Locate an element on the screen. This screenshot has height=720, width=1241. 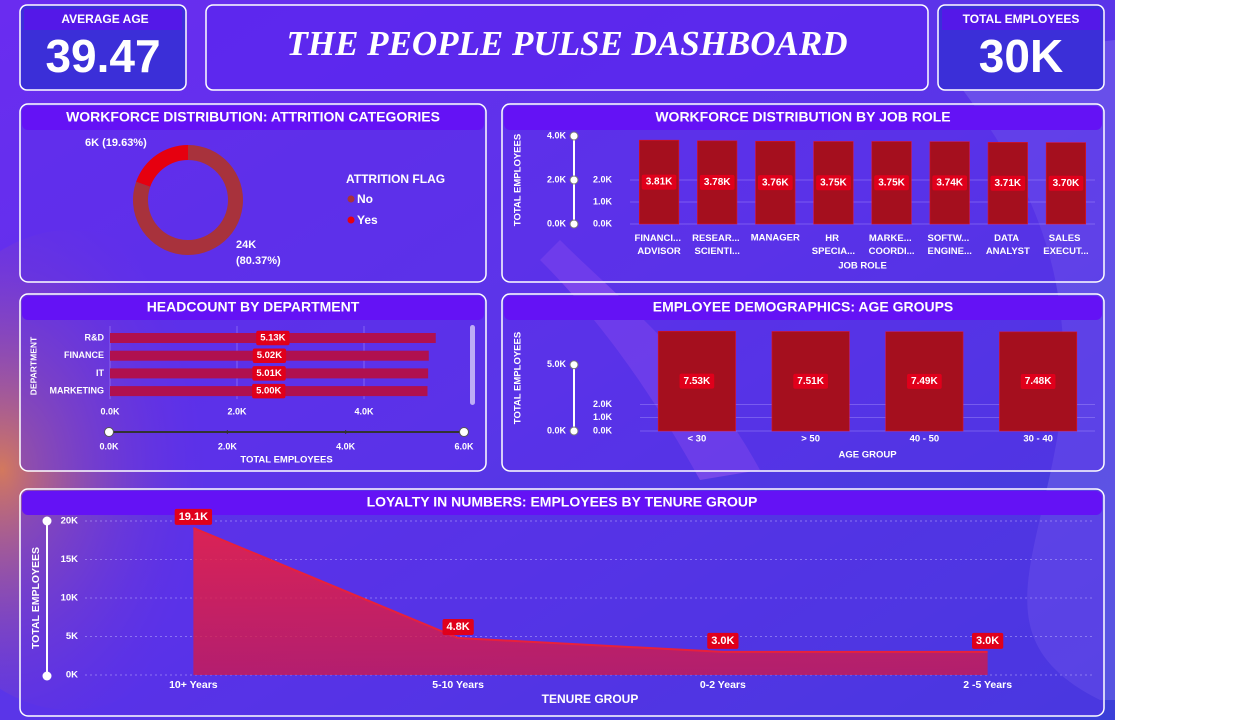
slider-handle is located at coordinates (47, 521).